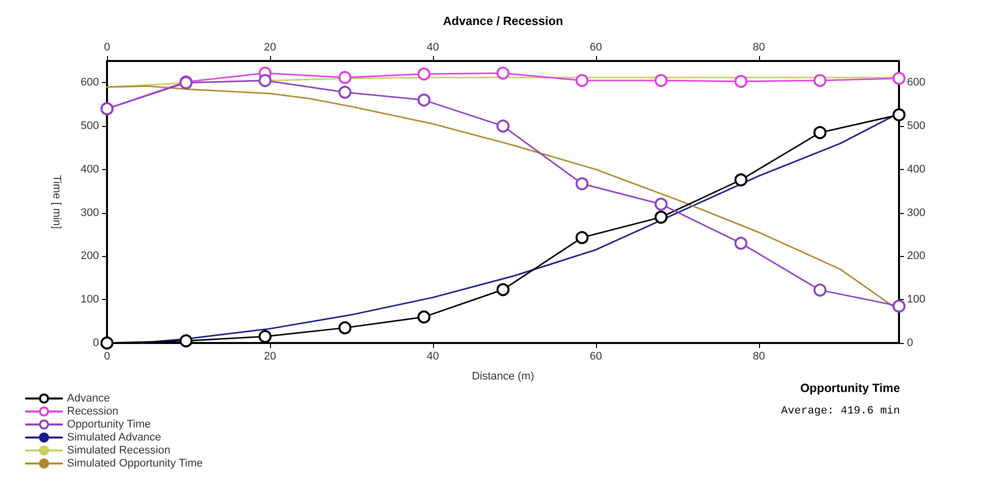 This screenshot has height=493, width=986. What do you see at coordinates (89, 126) in the screenshot?
I see `y-tick-label: 500` at bounding box center [89, 126].